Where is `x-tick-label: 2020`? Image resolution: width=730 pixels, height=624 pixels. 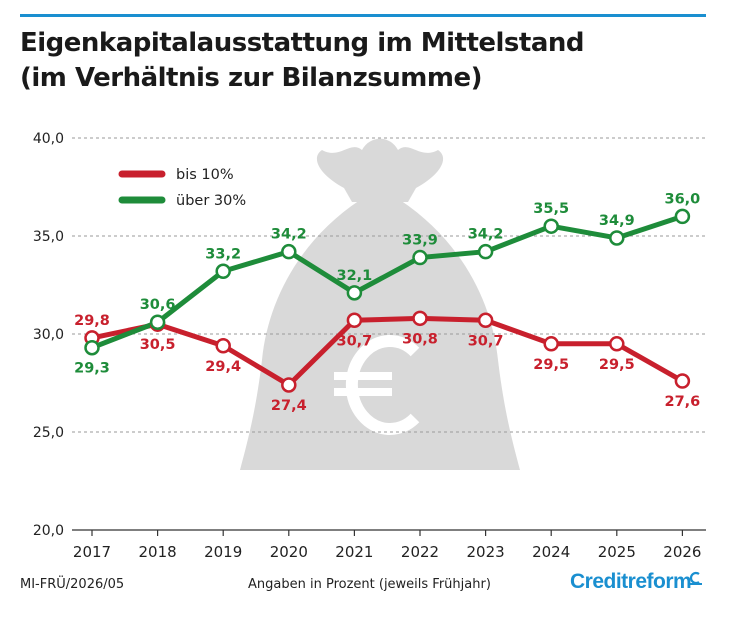 x-tick-label: 2020 is located at coordinates (289, 552).